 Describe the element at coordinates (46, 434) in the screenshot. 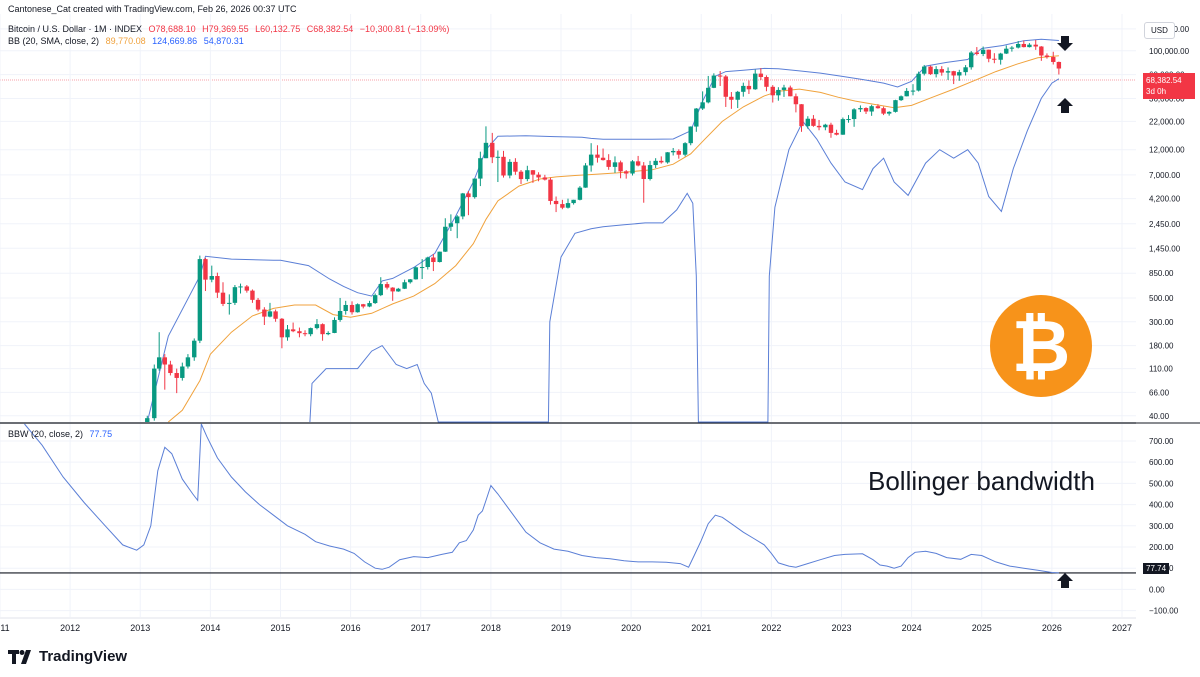

I see `bbw-label: BBW (20, close, 2)` at that location.